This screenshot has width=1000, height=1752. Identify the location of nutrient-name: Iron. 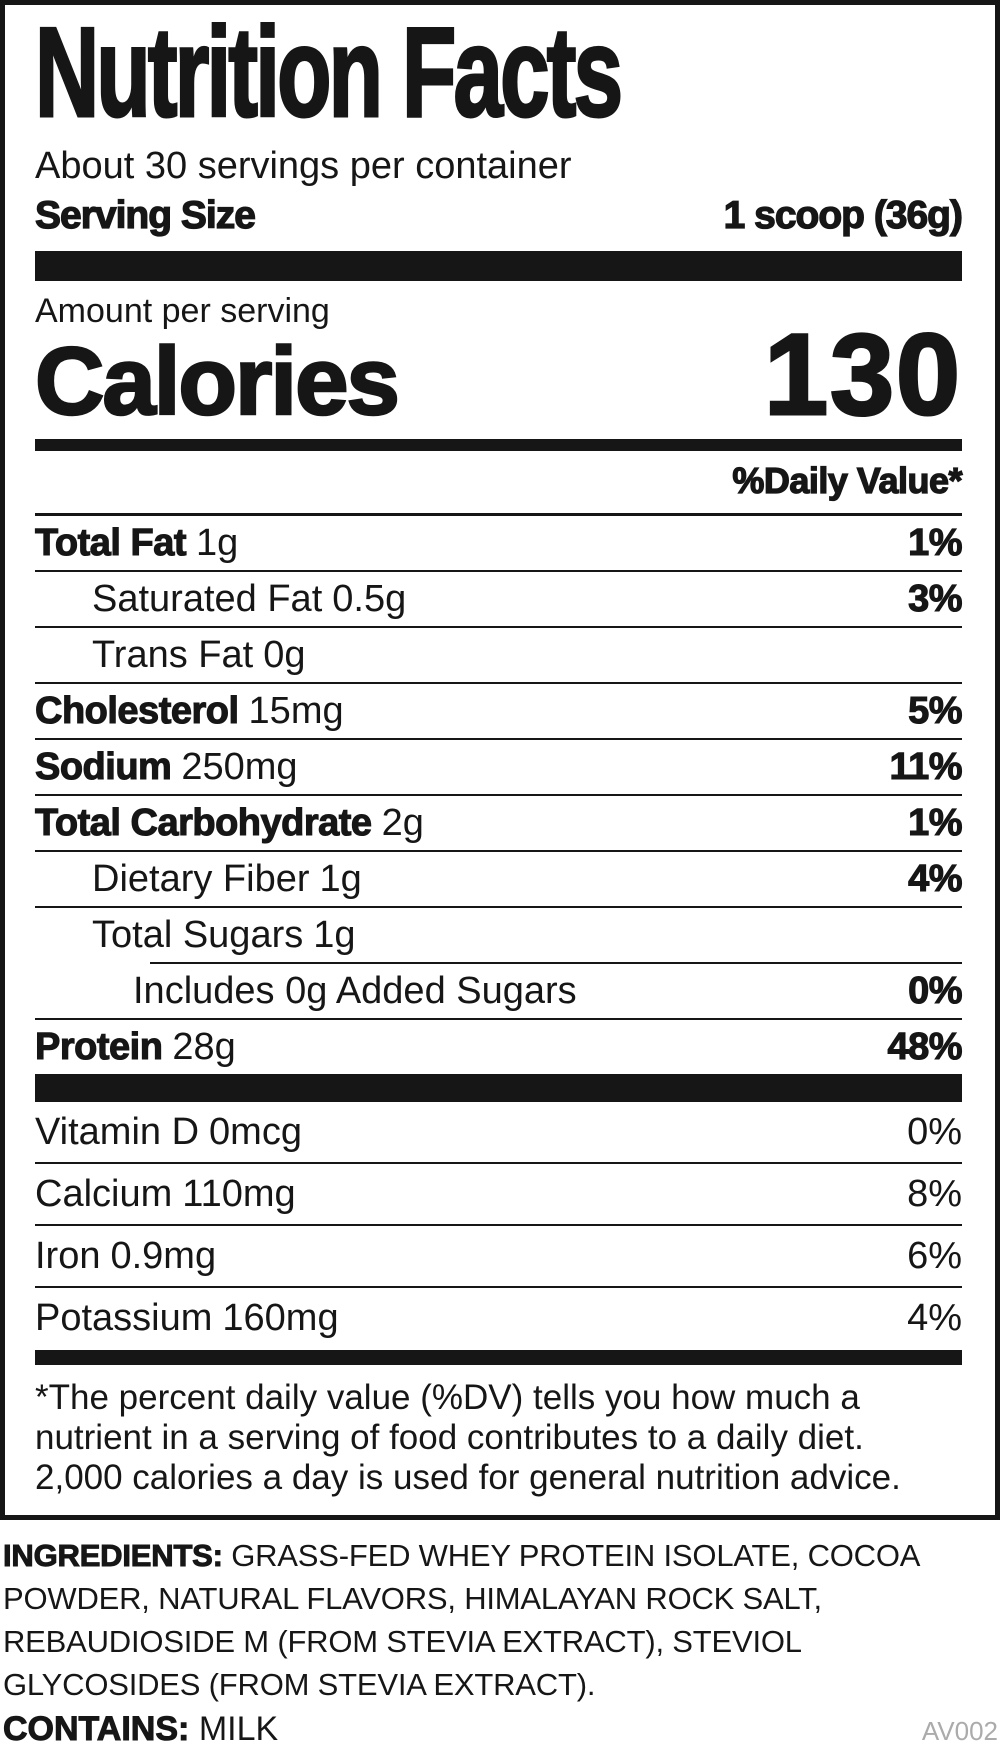
(68, 1256).